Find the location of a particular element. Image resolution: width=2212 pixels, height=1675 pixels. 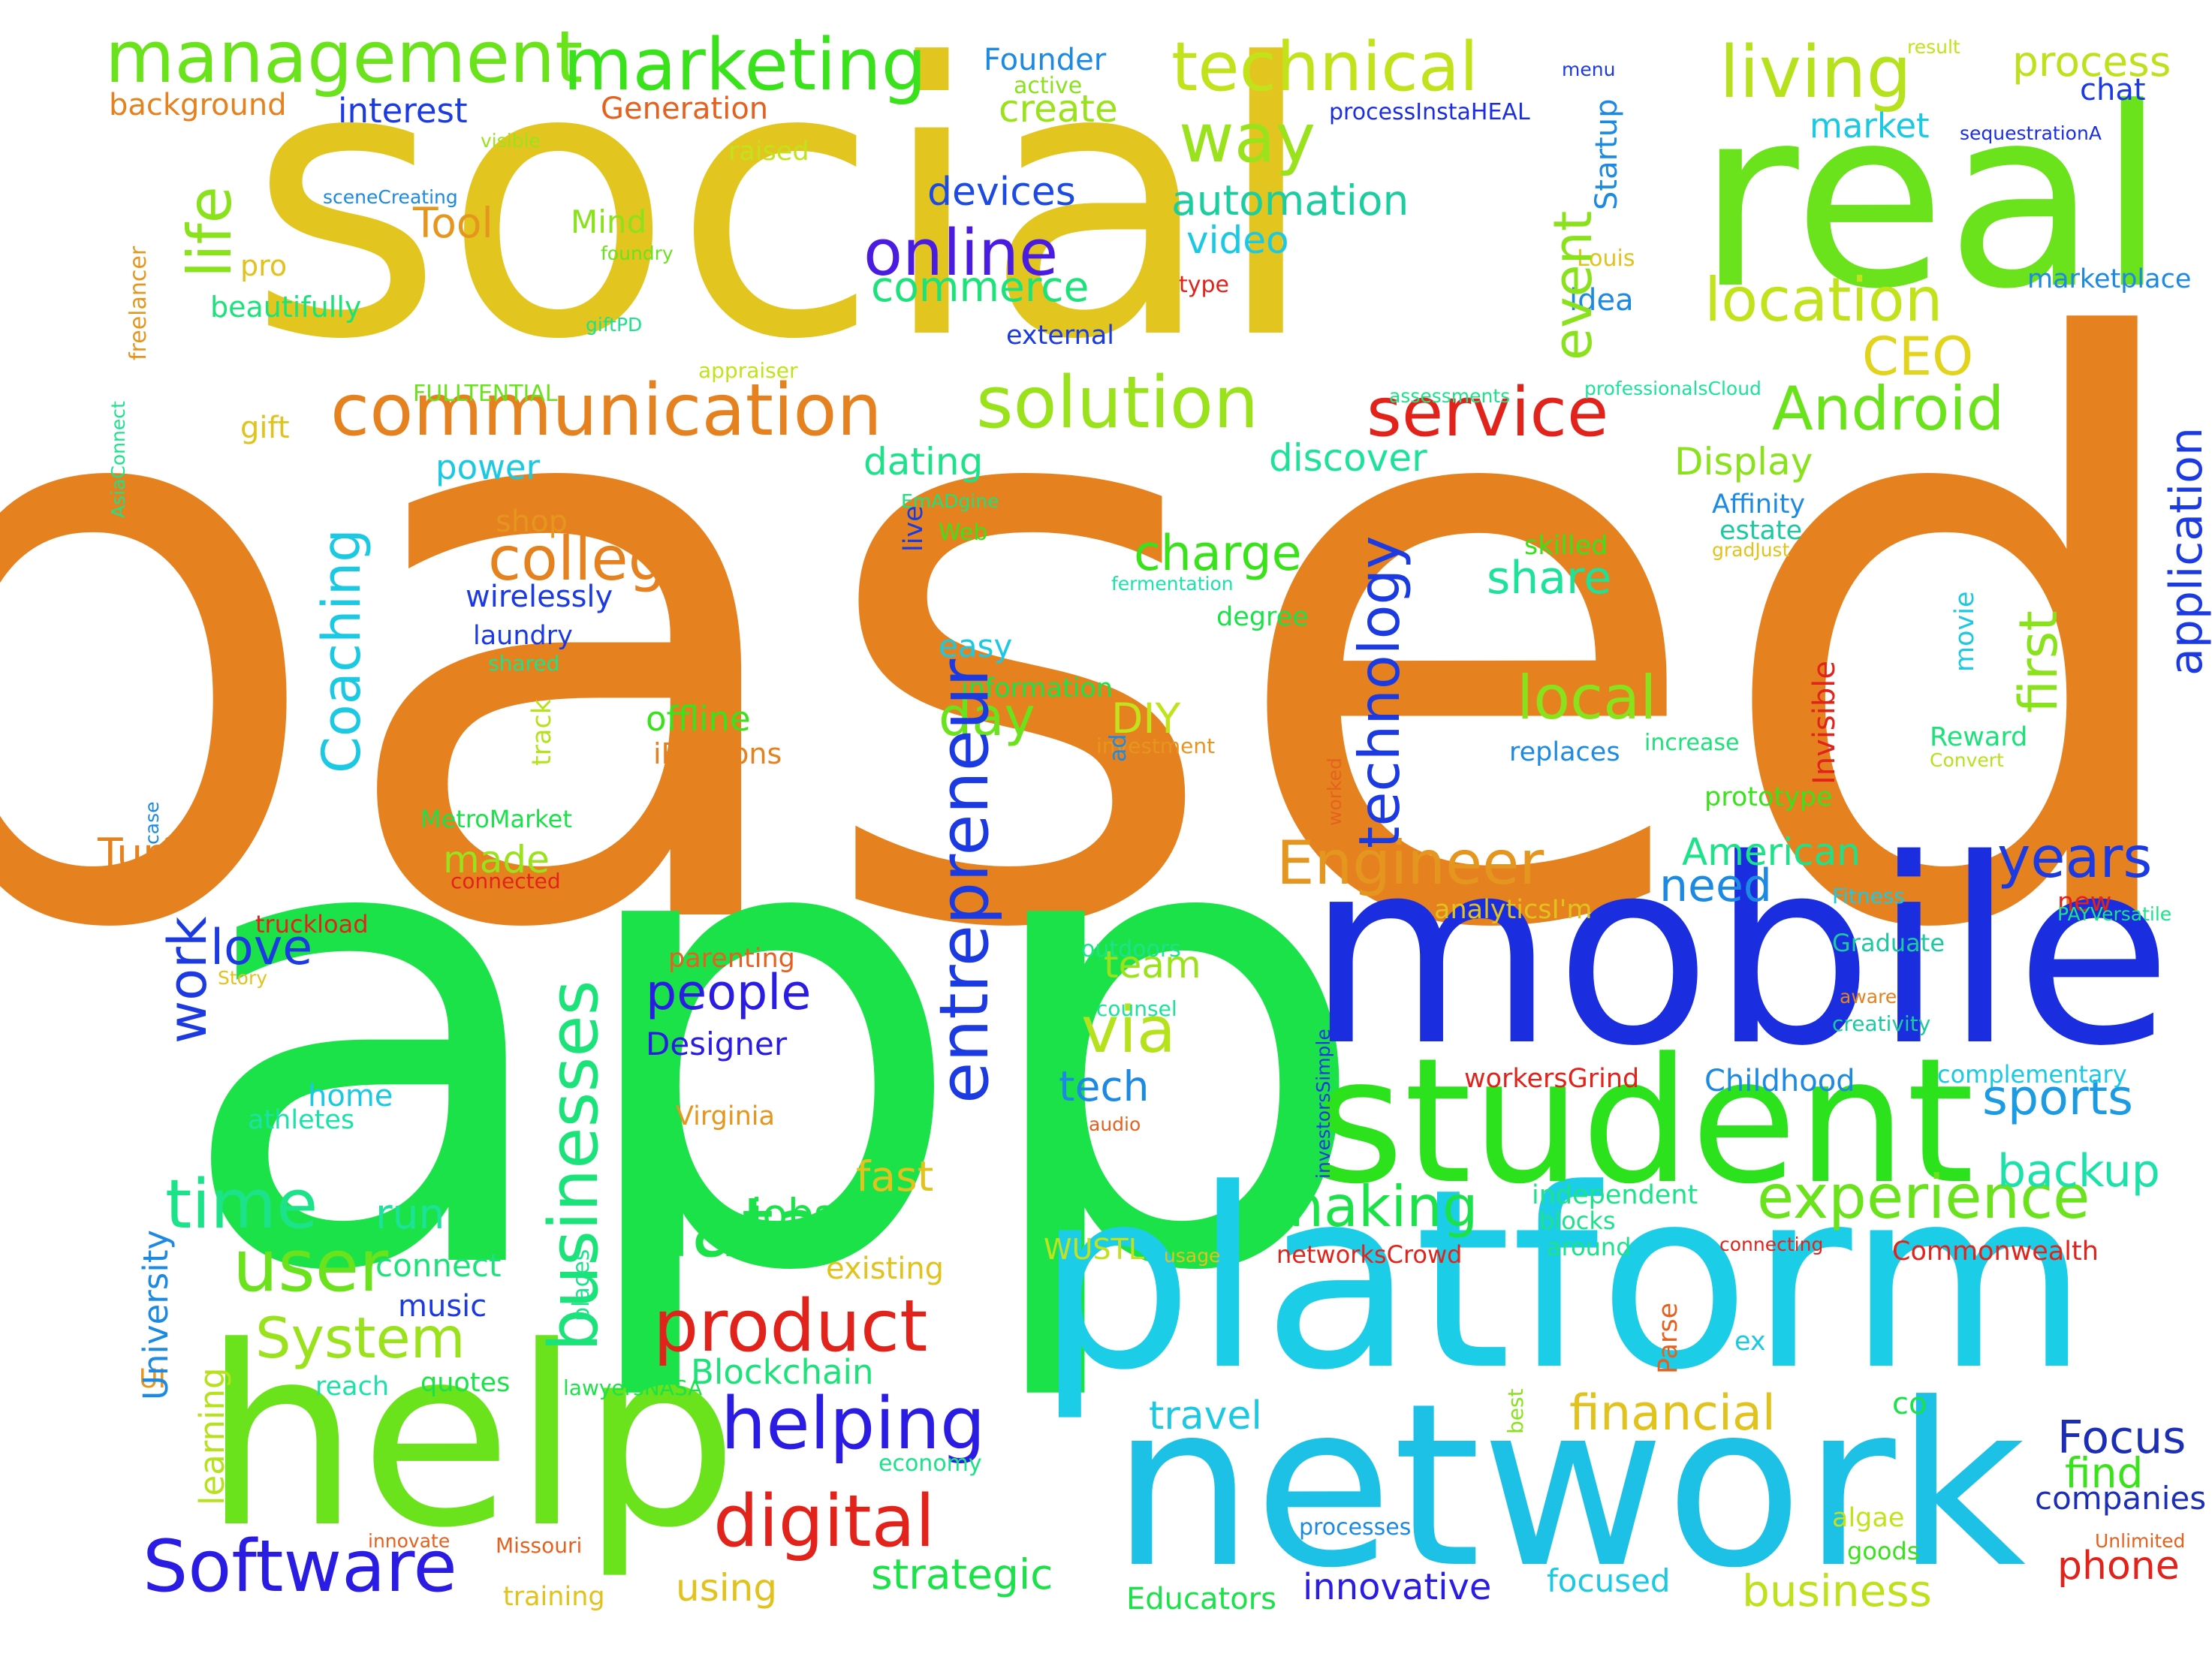

cloud-word: easy is located at coordinates (976, 646).